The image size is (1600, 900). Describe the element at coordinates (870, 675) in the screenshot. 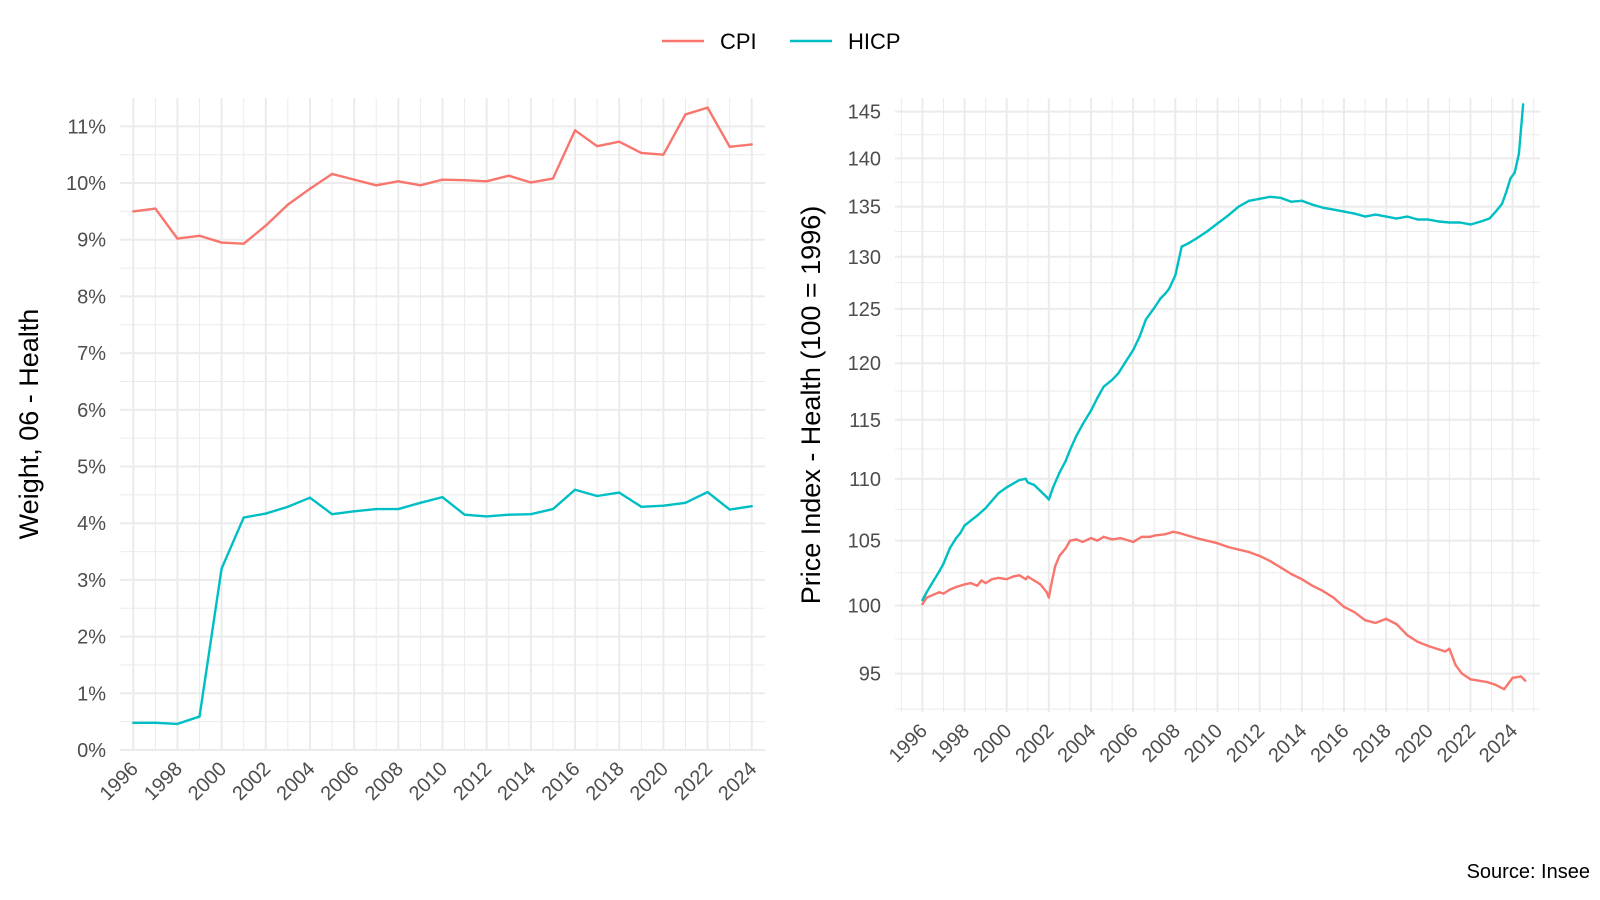

I see `y-tick-label: 95` at that location.